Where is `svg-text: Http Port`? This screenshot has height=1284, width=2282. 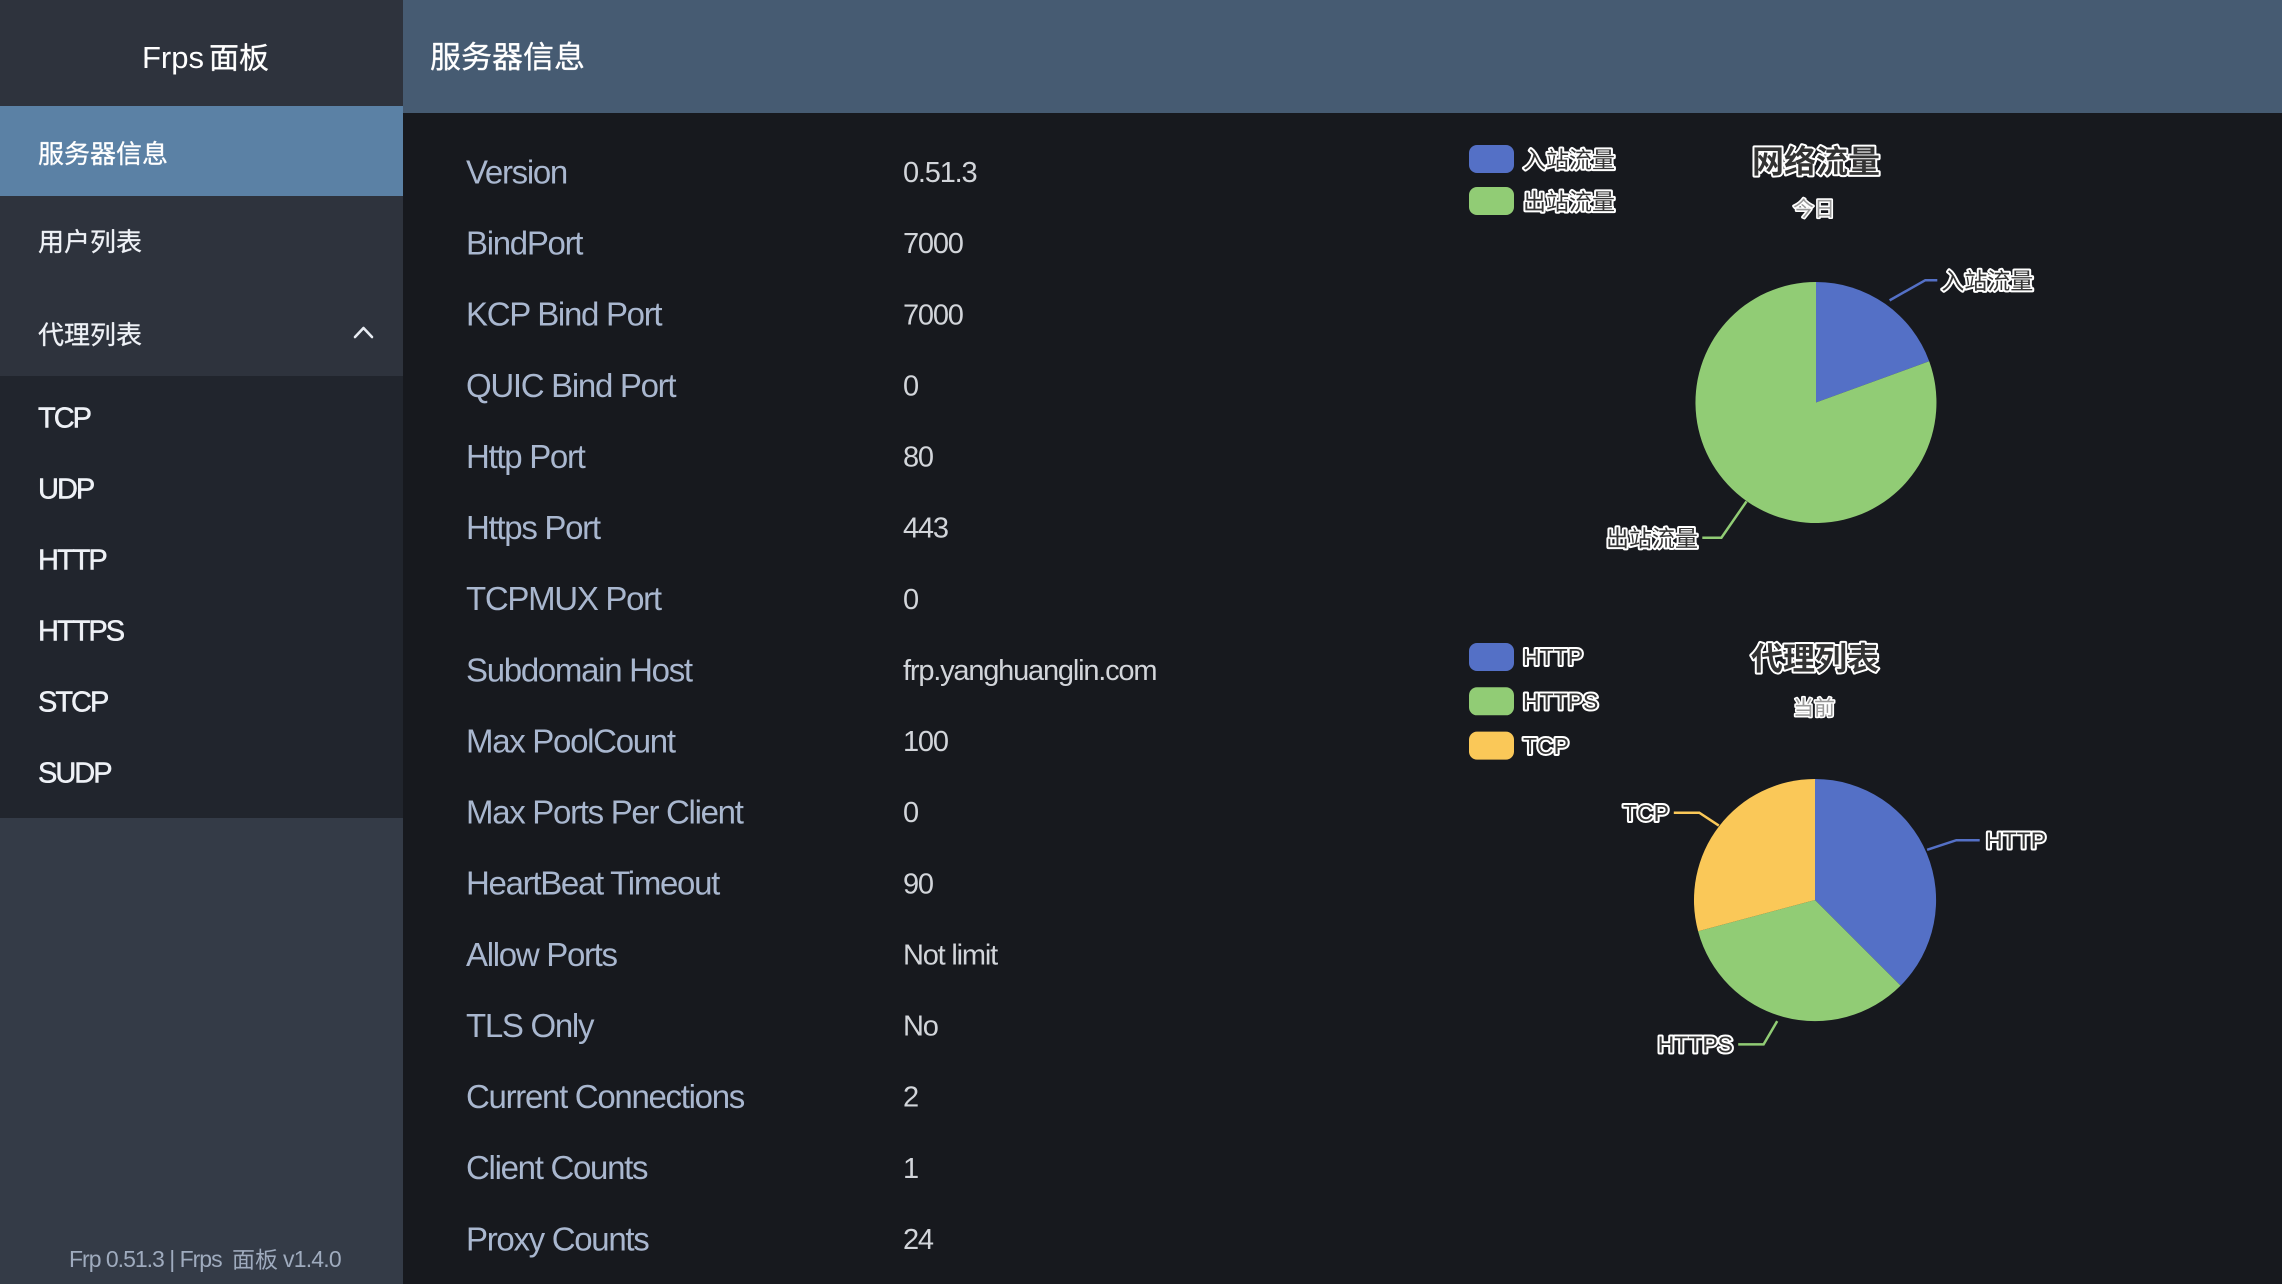 svg-text: Http Port is located at coordinates (526, 456).